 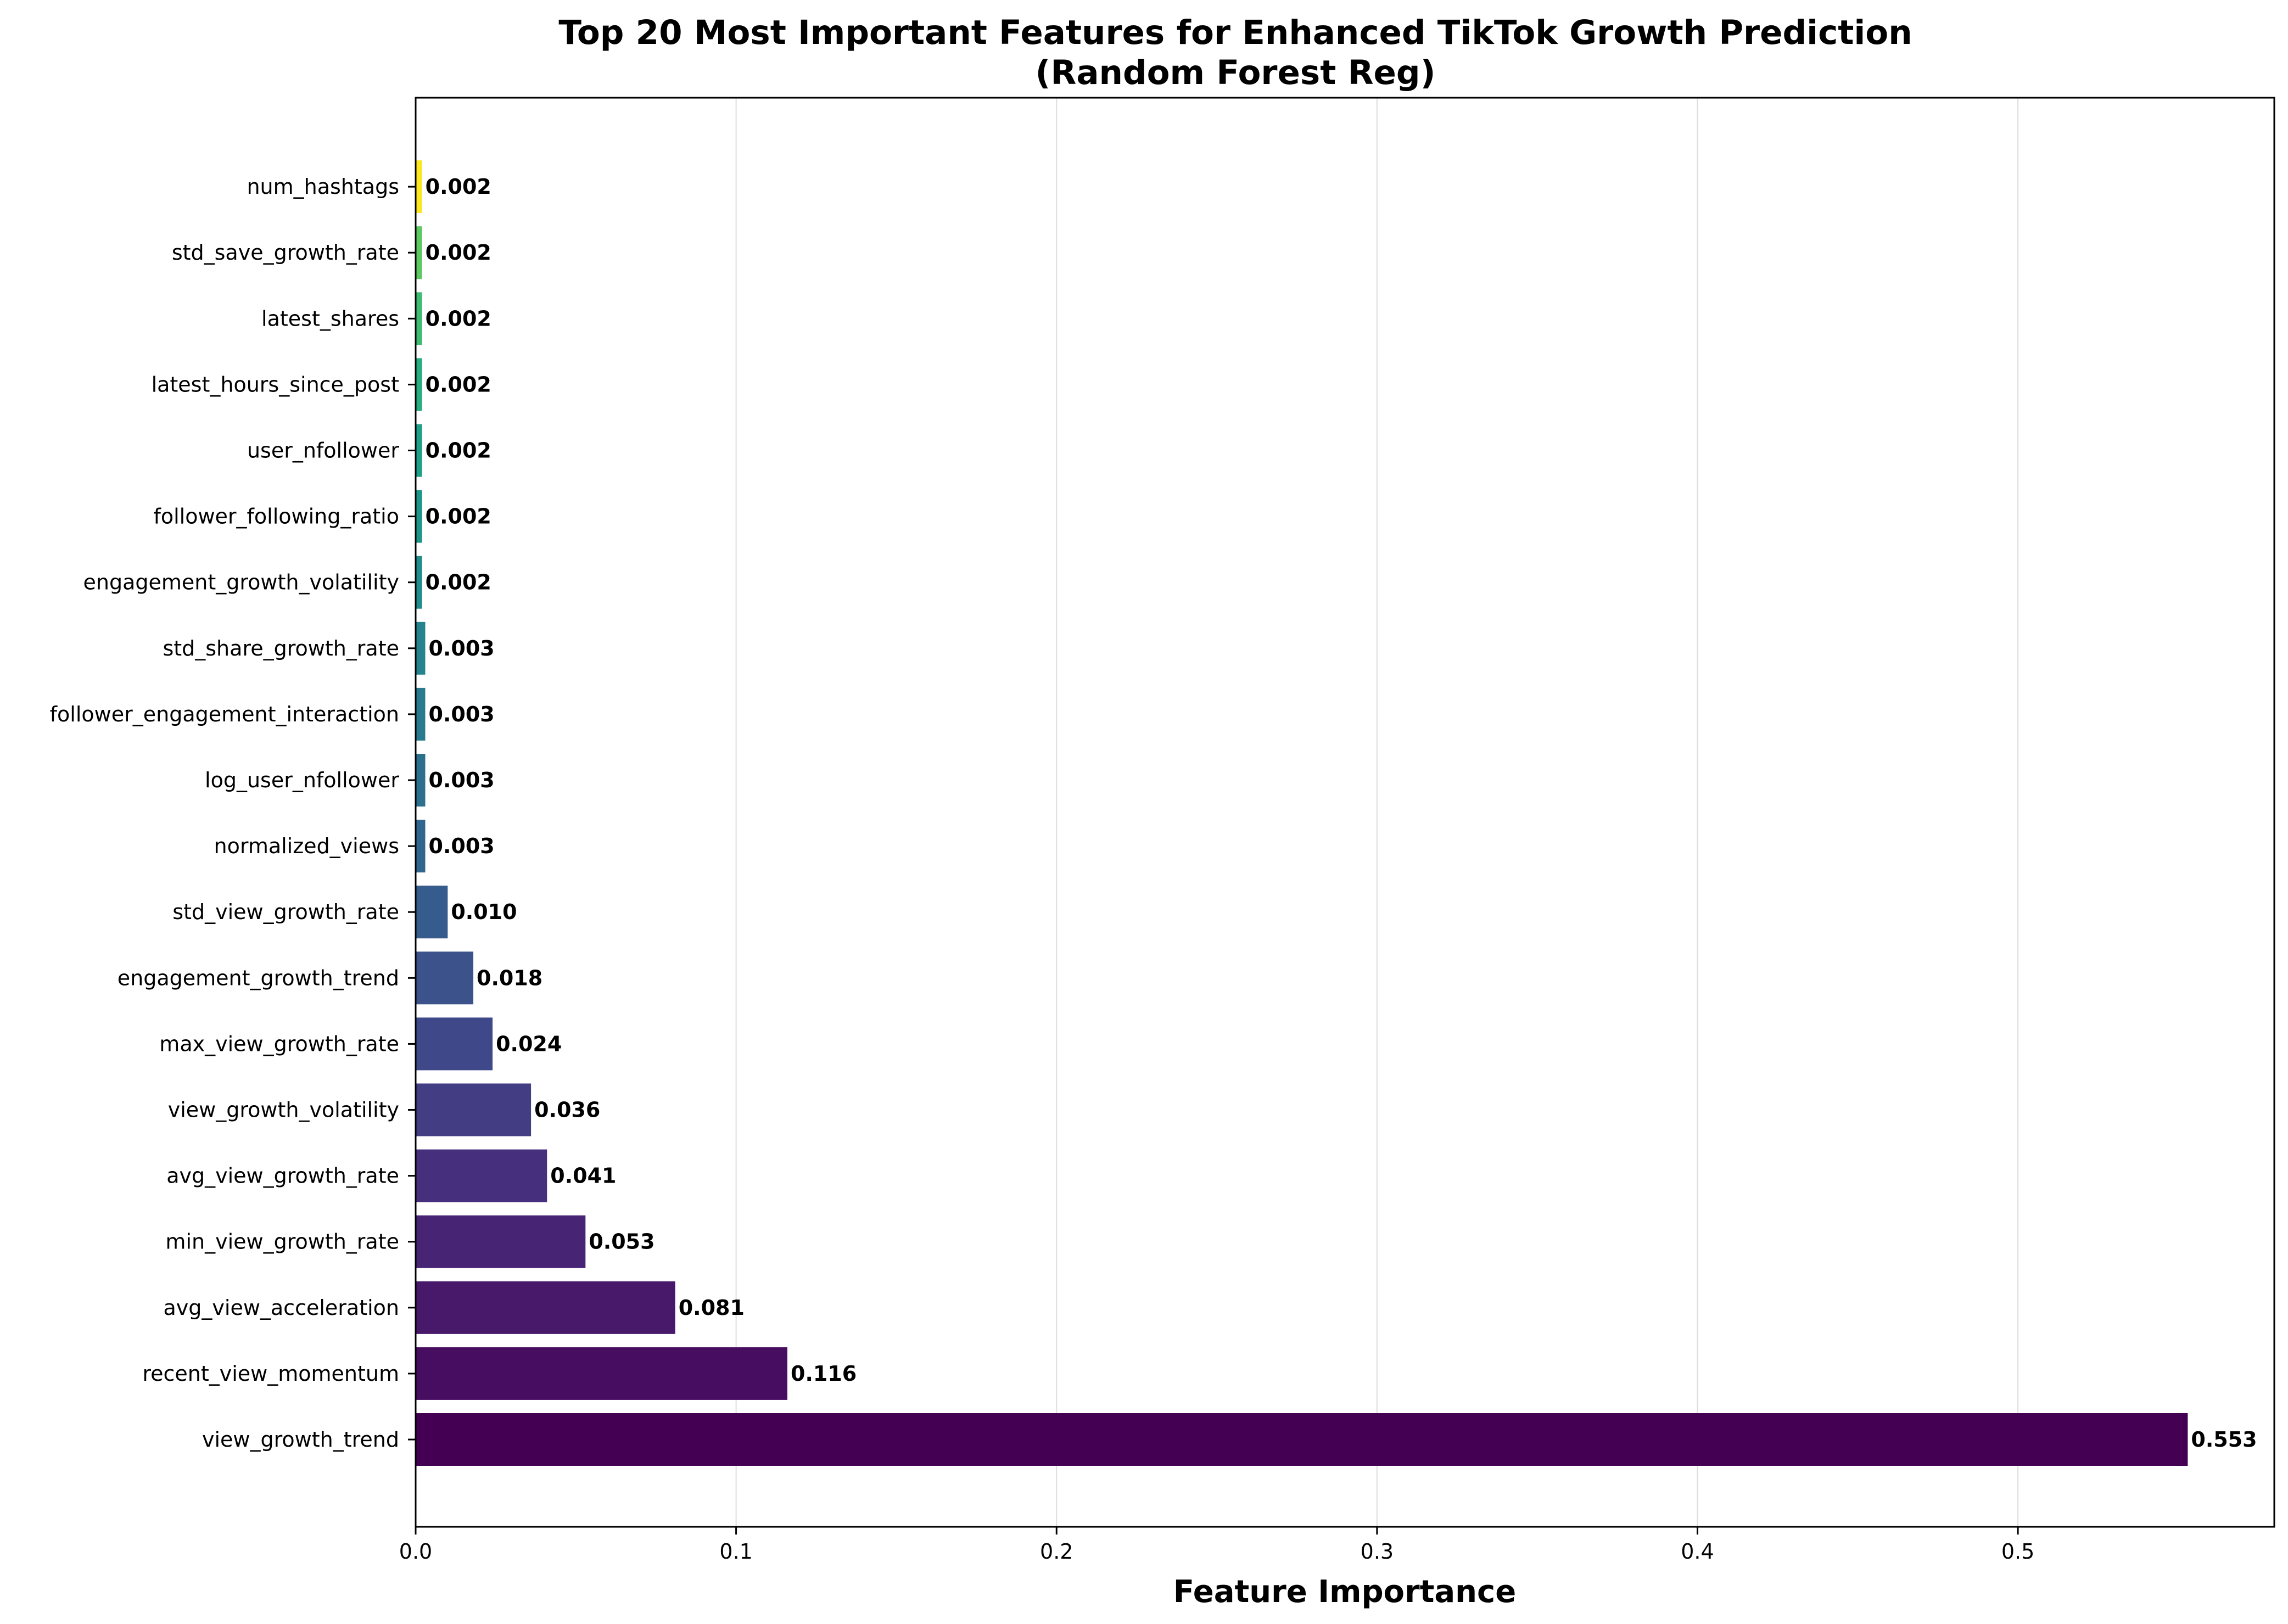 What do you see at coordinates (241, 583) in the screenshot?
I see `y-tick-label: engagement_growth_volatility` at bounding box center [241, 583].